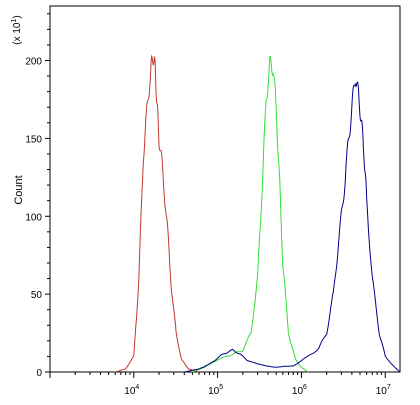 This screenshot has height=405, width=420. What do you see at coordinates (17, 16) in the screenshot?
I see `y-multiplier-close: )` at bounding box center [17, 16].